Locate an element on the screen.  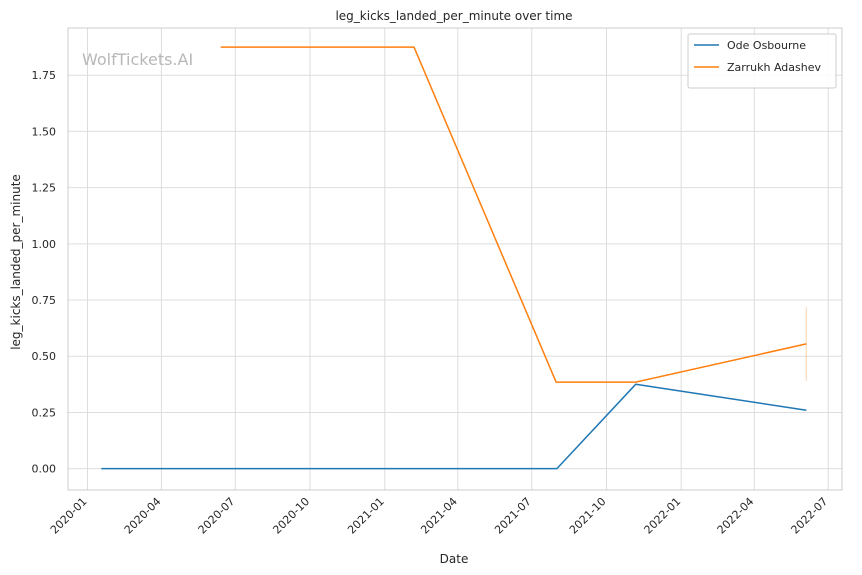
legend-label-ode-osbourne: Ode Osbourne is located at coordinates (766, 45).